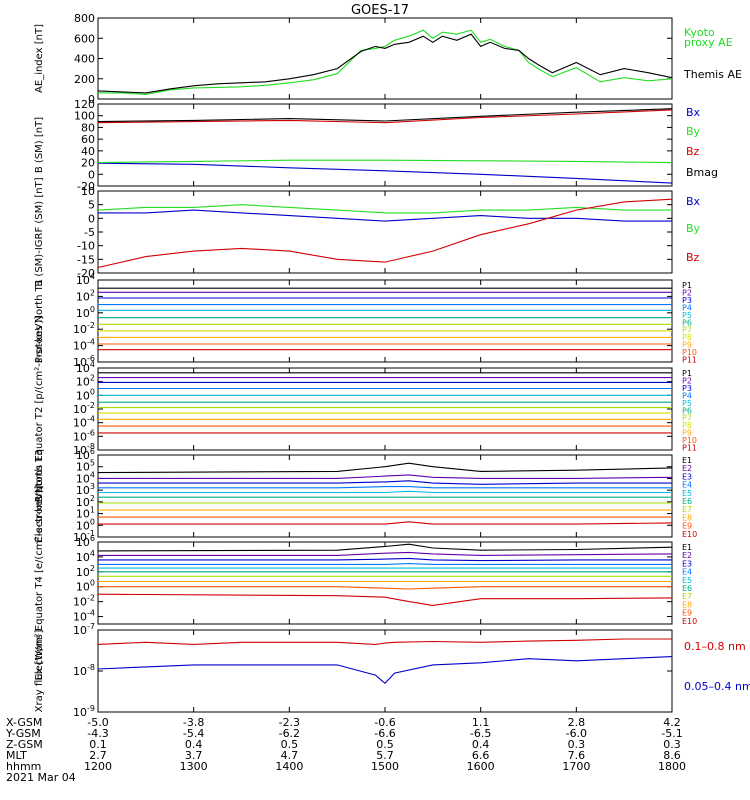  Describe the element at coordinates (84, 422) in the screenshot. I see `y-tick-label: 10⁻⁴` at that location.